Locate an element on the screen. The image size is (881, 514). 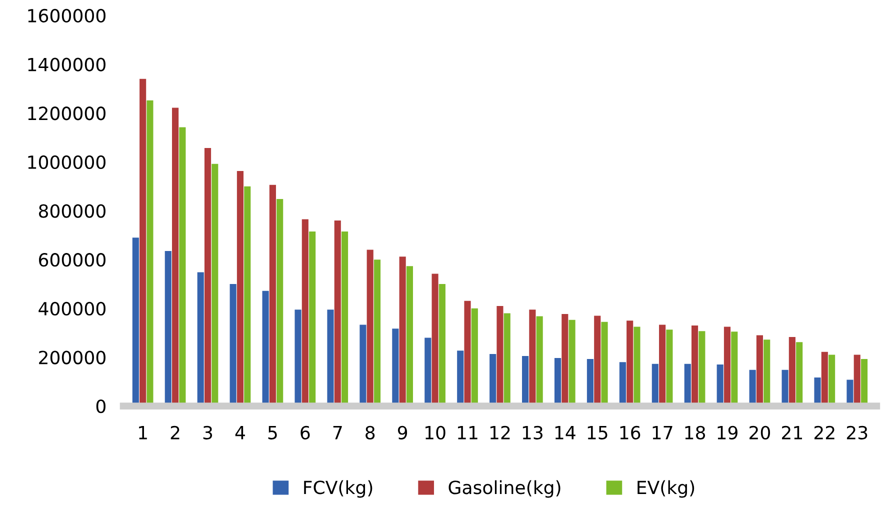
x-tick-label: 20 is located at coordinates (760, 433).